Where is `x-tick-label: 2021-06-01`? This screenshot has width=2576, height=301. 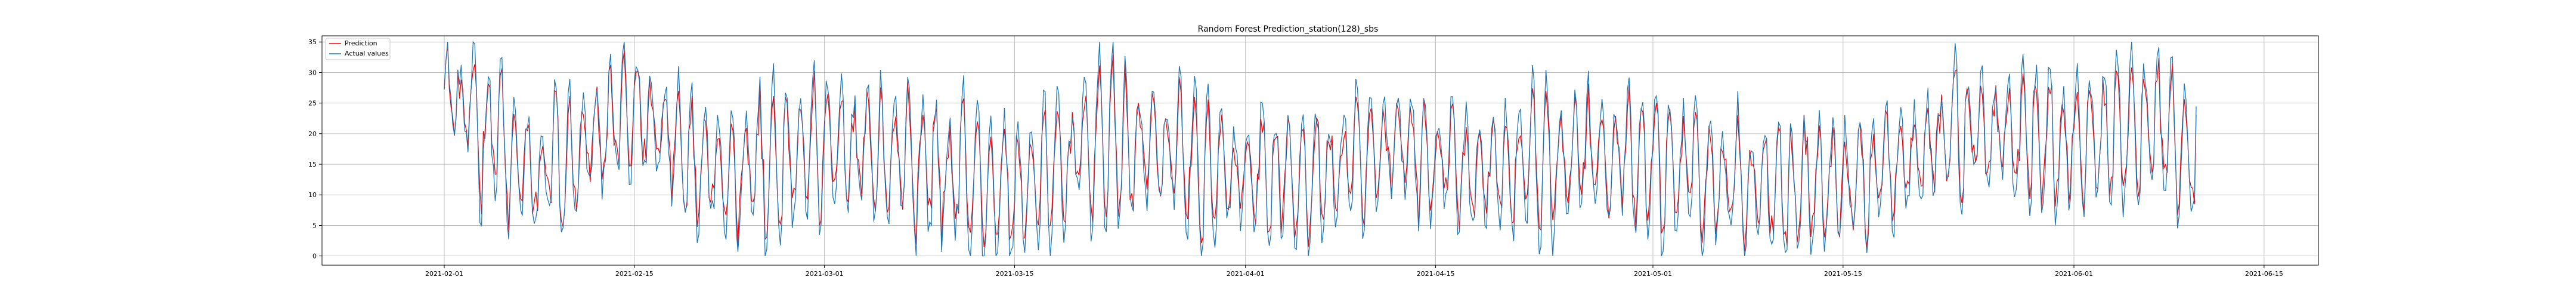 x-tick-label: 2021-06-01 is located at coordinates (2074, 274).